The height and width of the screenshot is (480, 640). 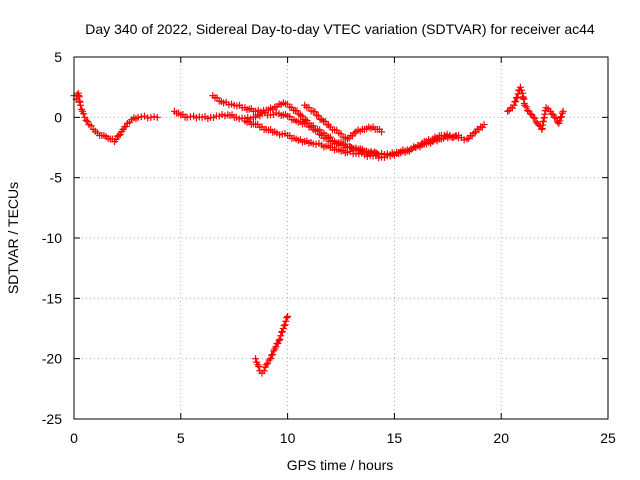 What do you see at coordinates (13, 238) in the screenshot?
I see `y-axis-label: SDTVAR / TECUs` at bounding box center [13, 238].